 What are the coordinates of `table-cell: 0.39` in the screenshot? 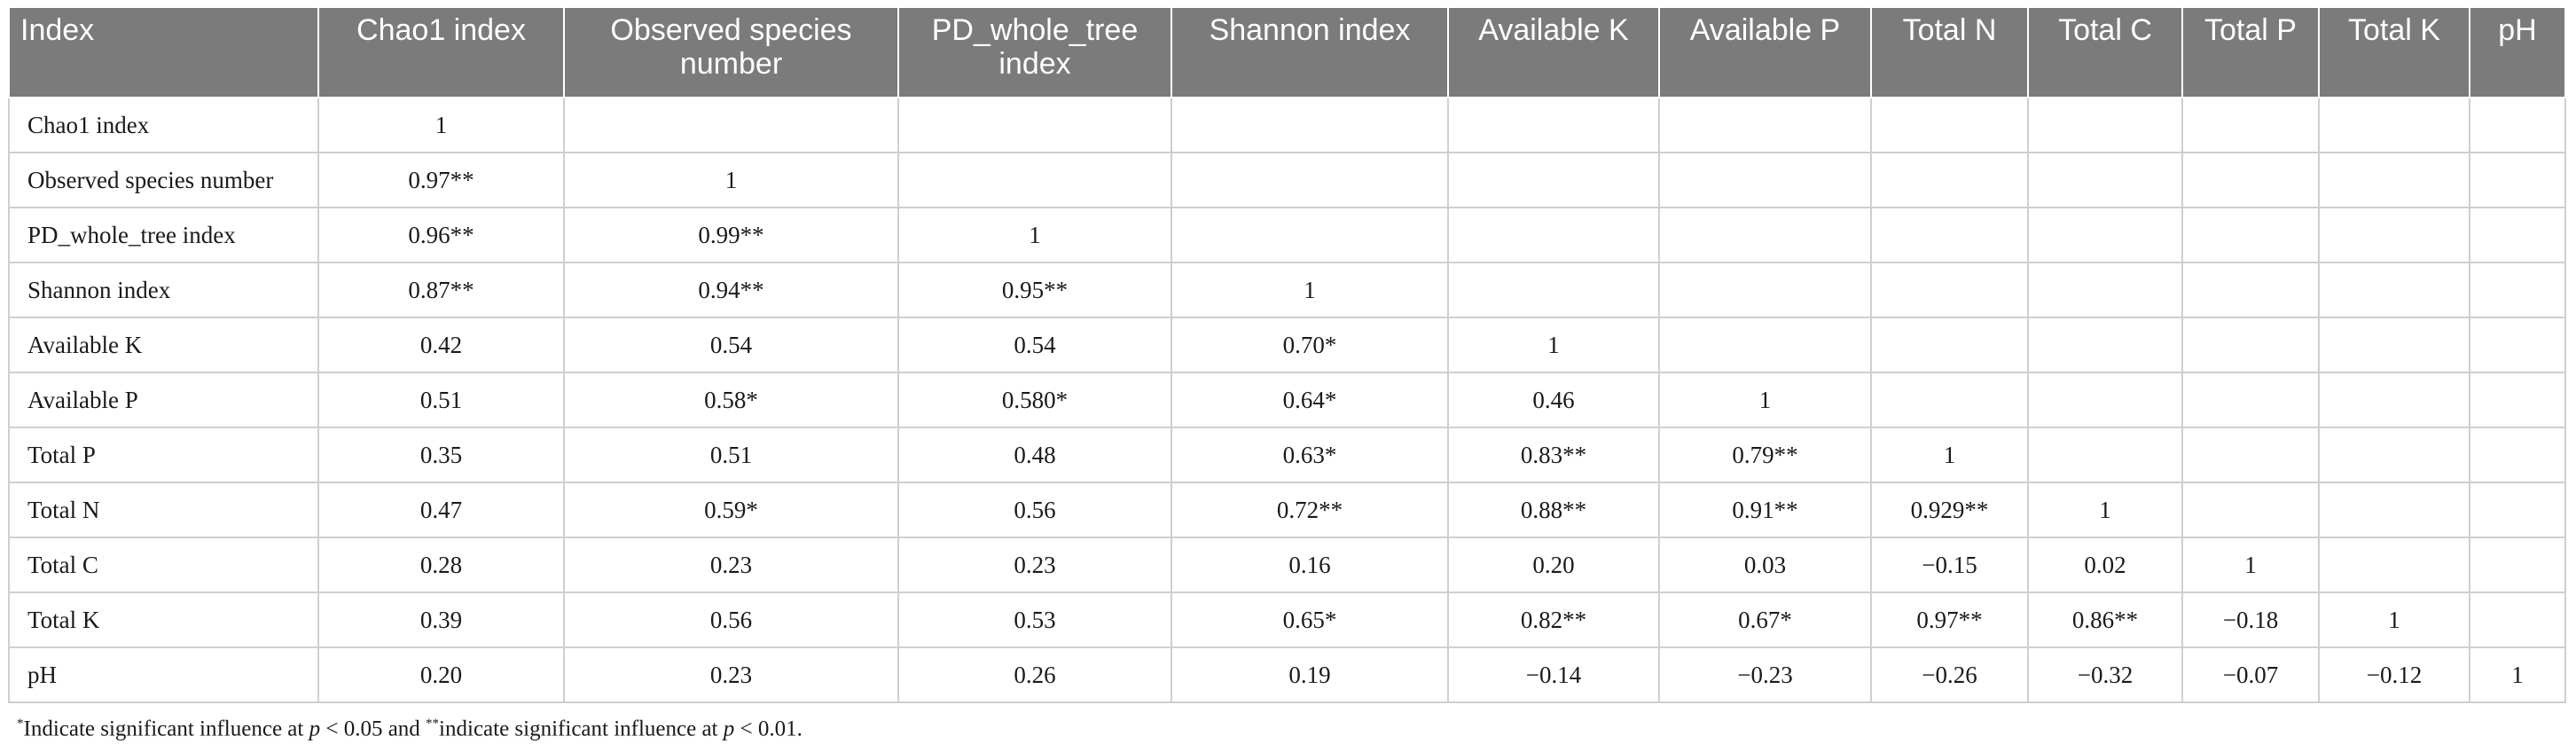 It's located at (441, 619).